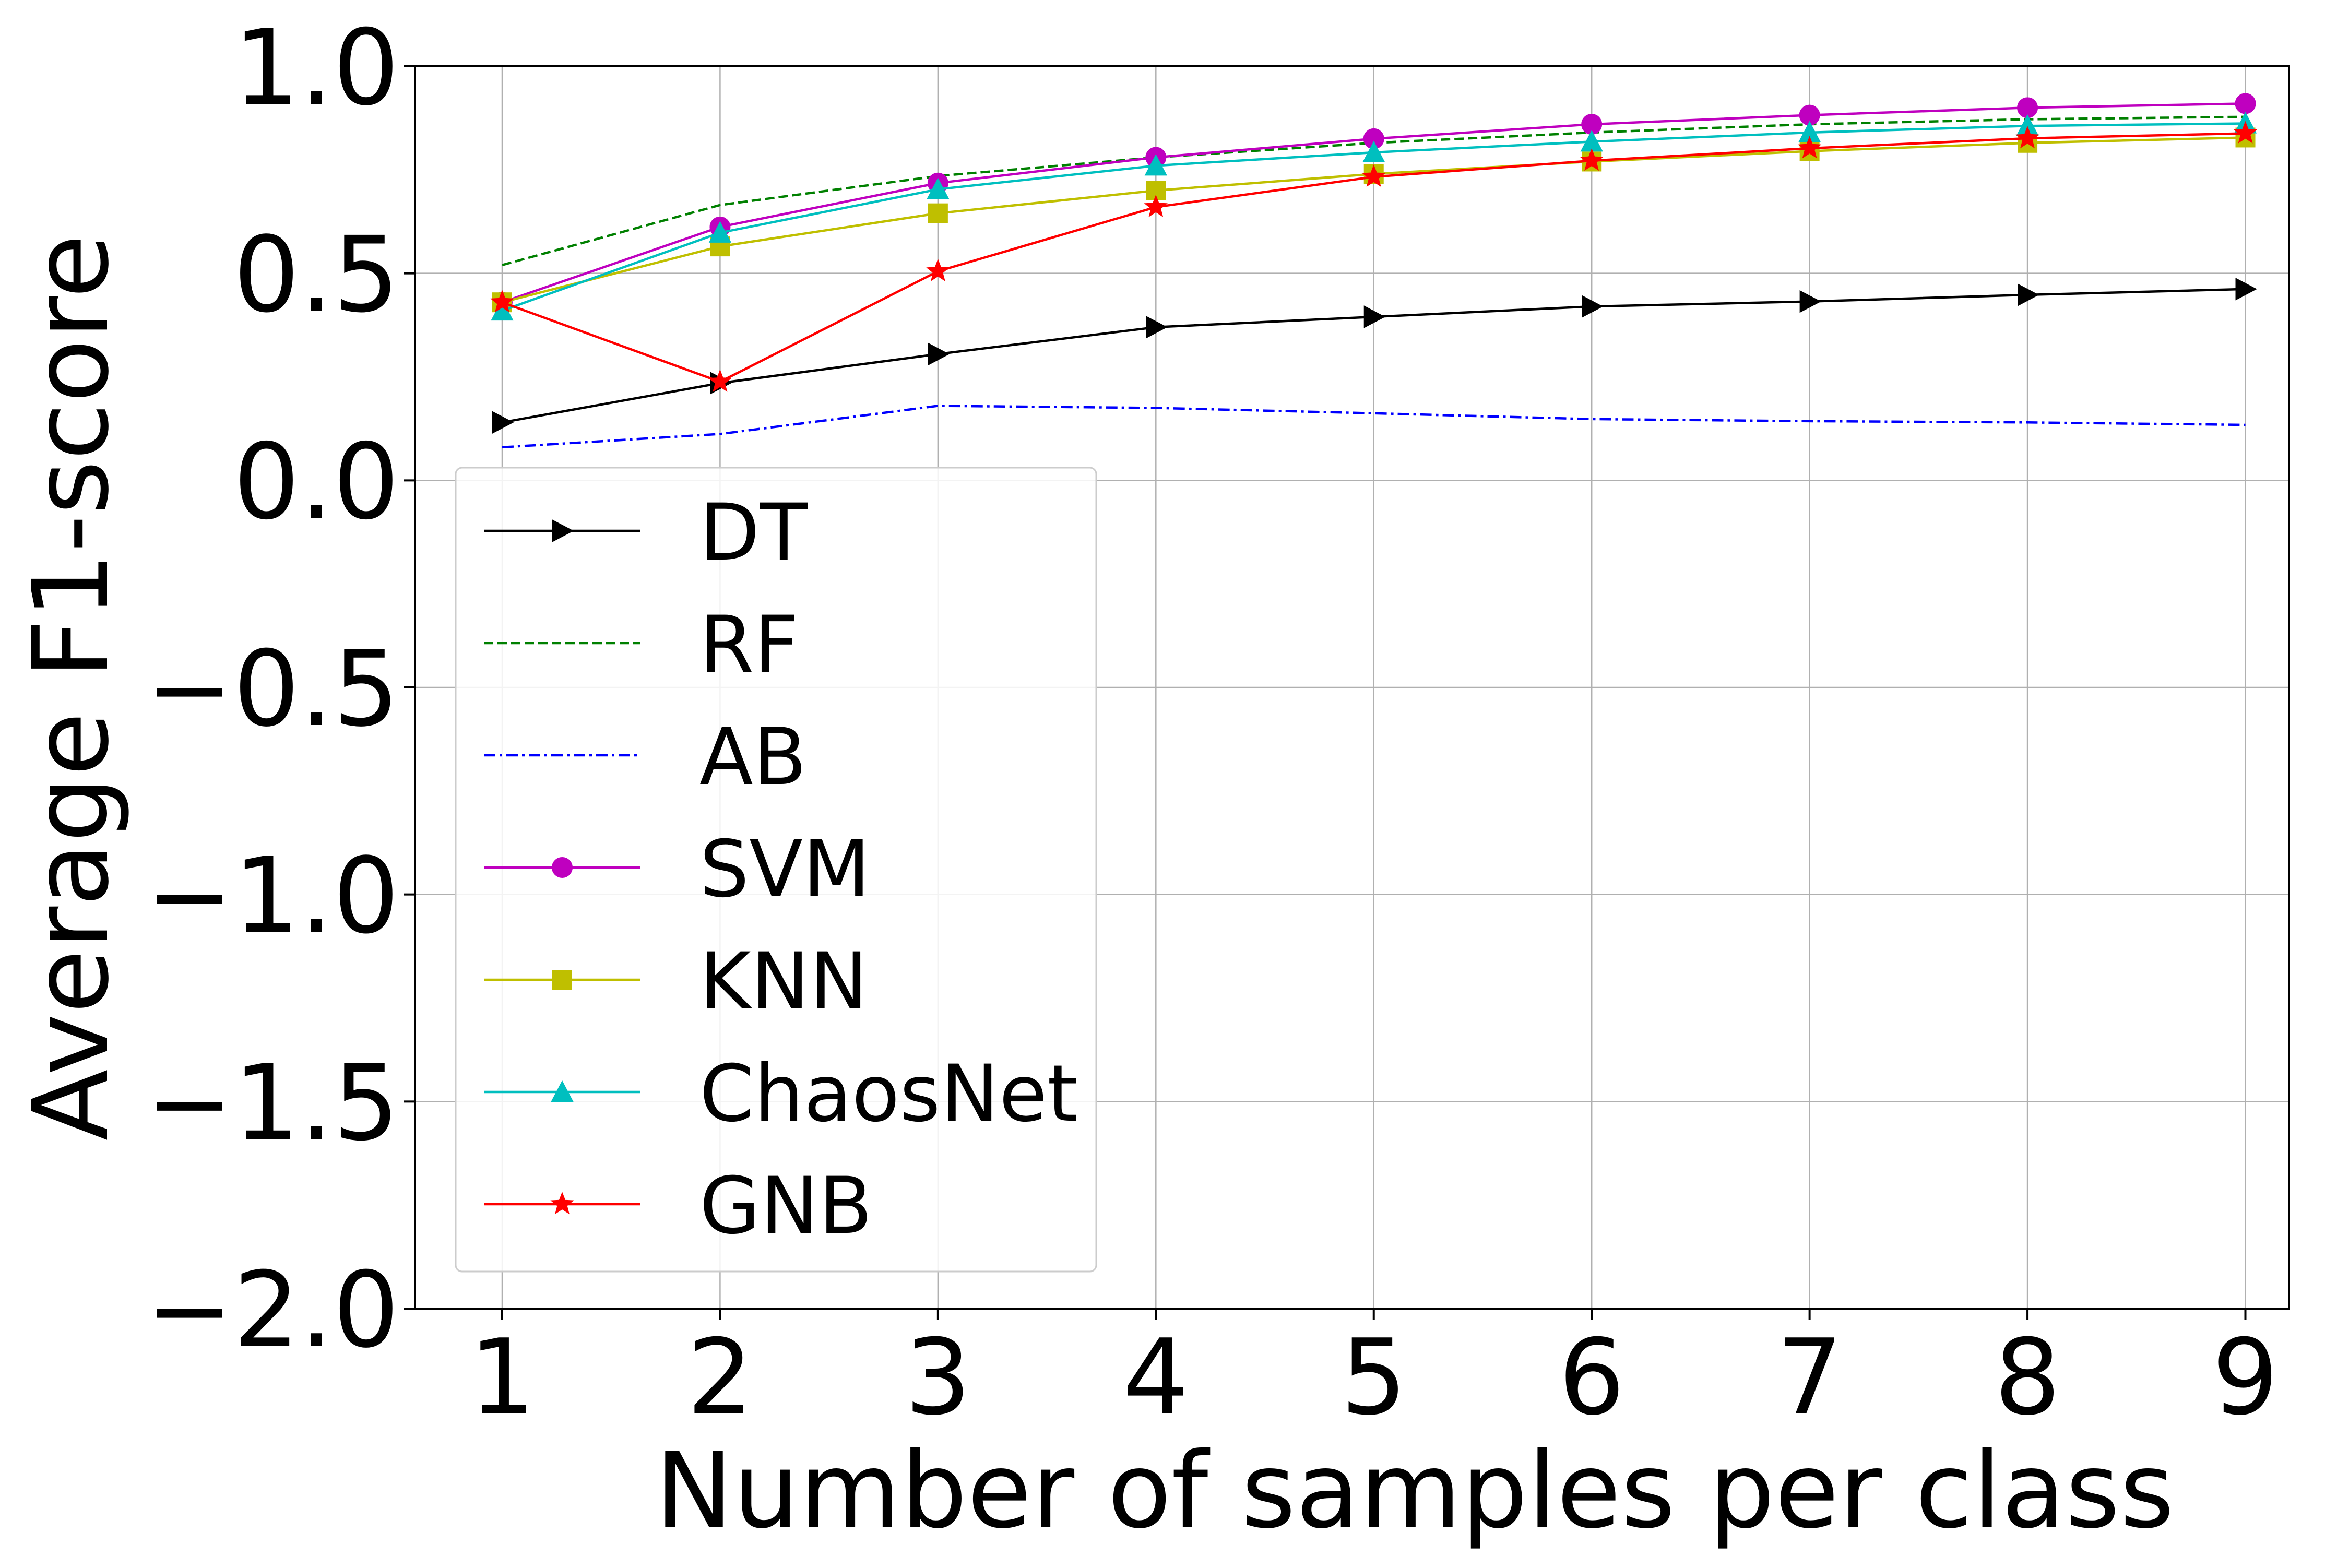 This screenshot has width=2349, height=1568. What do you see at coordinates (272, 1310) in the screenshot?
I see `y-tick-label: −2.0` at bounding box center [272, 1310].